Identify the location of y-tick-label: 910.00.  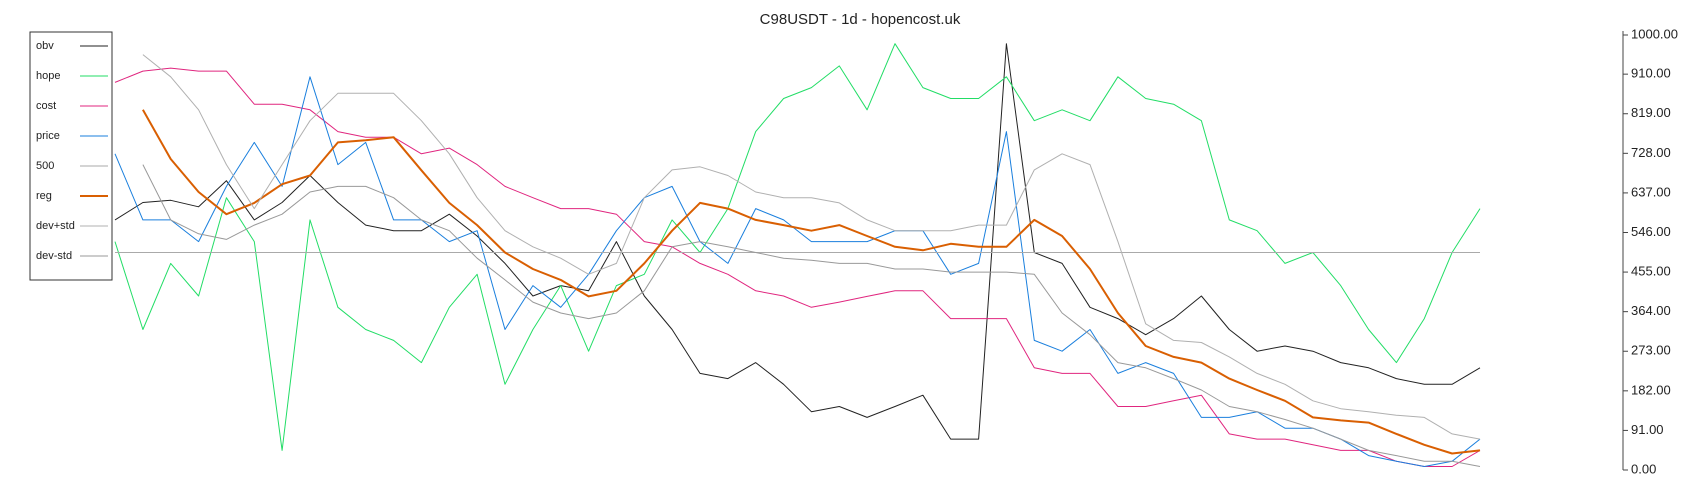
(1651, 73).